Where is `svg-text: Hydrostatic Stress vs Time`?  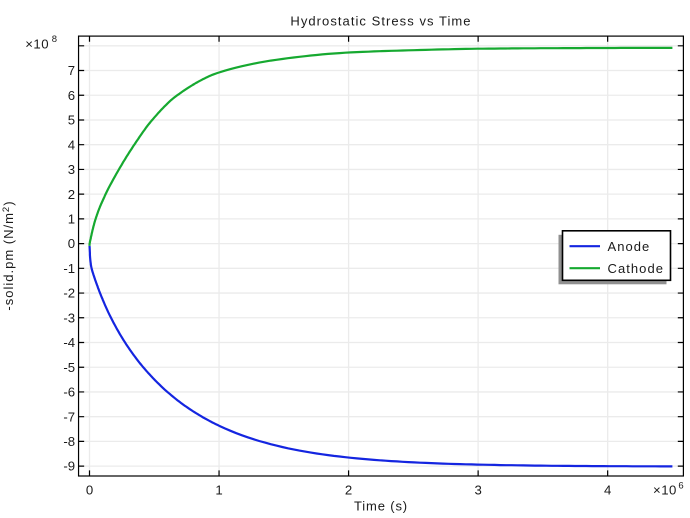 svg-text: Hydrostatic Stress vs Time is located at coordinates (380, 21).